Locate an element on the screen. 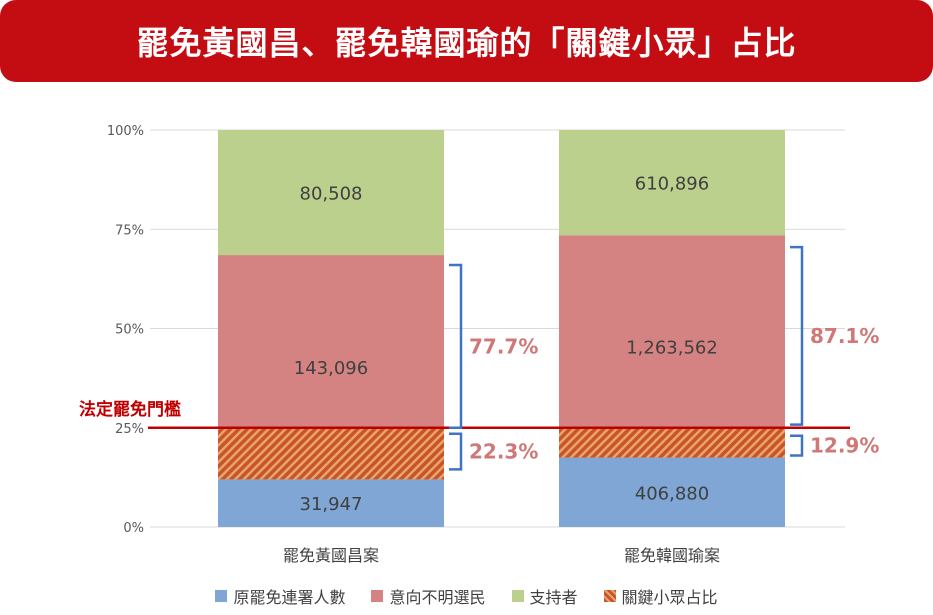  data-label: 143,096 is located at coordinates (331, 368).